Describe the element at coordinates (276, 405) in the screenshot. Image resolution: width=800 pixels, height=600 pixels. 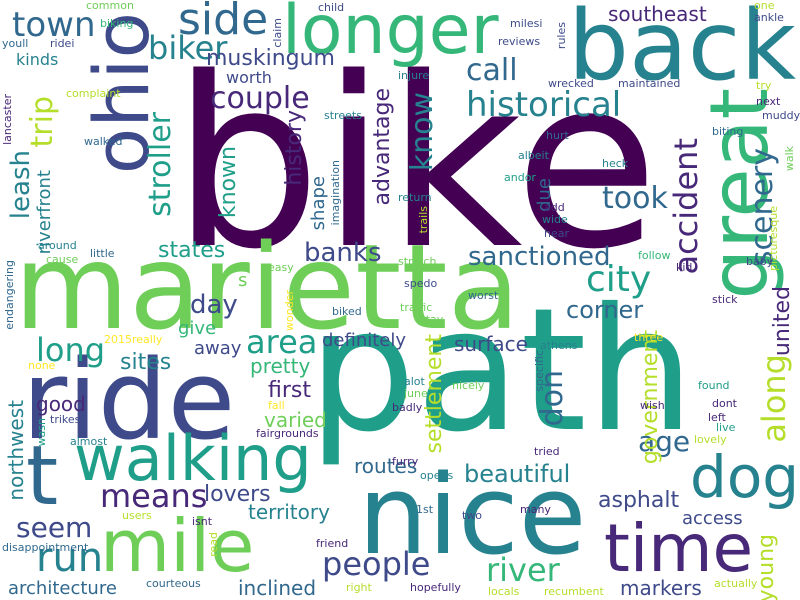
I see `word-fall: fall` at that location.